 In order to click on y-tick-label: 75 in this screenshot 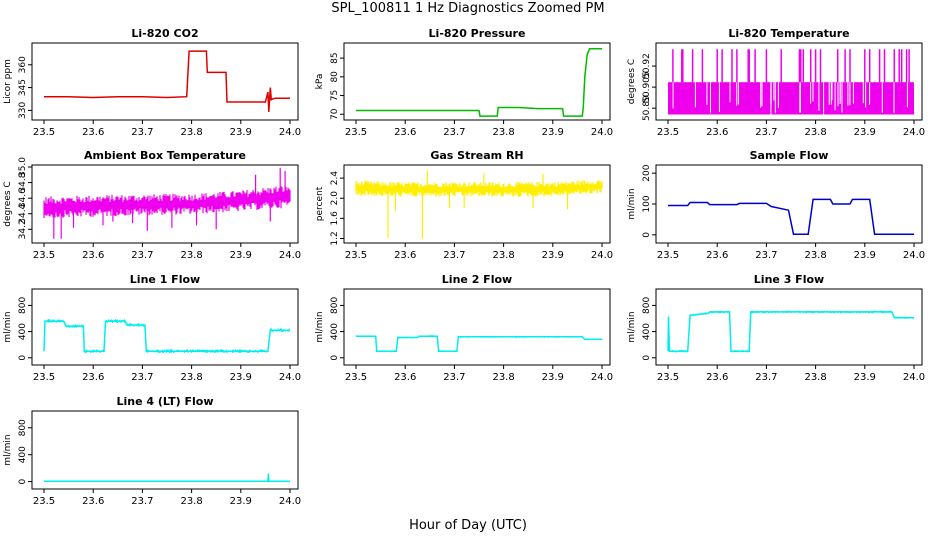, I will do `click(335, 95)`.